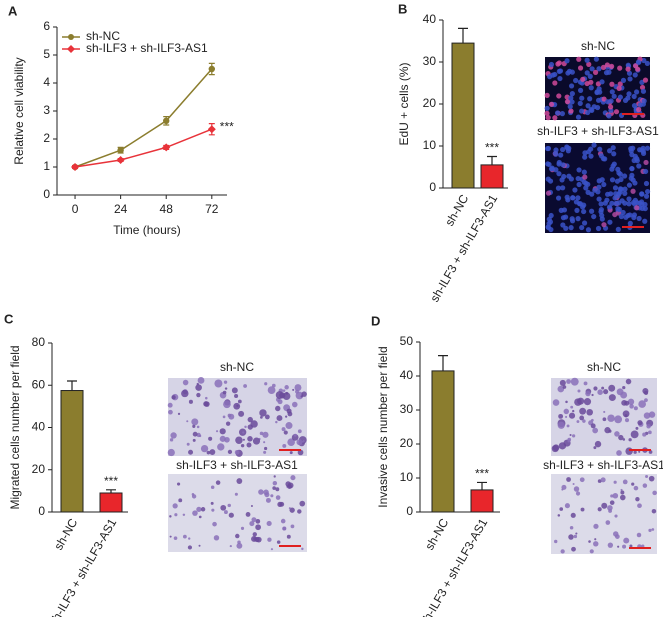  I want to click on micrograph, so click(604, 514).